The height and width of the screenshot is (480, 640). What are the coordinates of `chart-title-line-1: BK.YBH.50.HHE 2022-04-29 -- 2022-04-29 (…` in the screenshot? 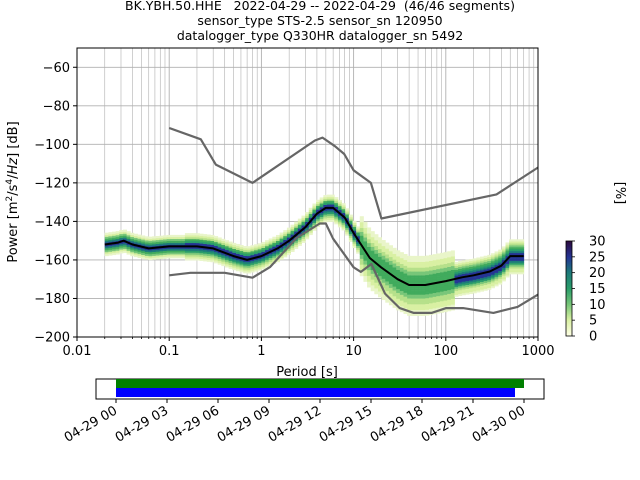 It's located at (320, 6).